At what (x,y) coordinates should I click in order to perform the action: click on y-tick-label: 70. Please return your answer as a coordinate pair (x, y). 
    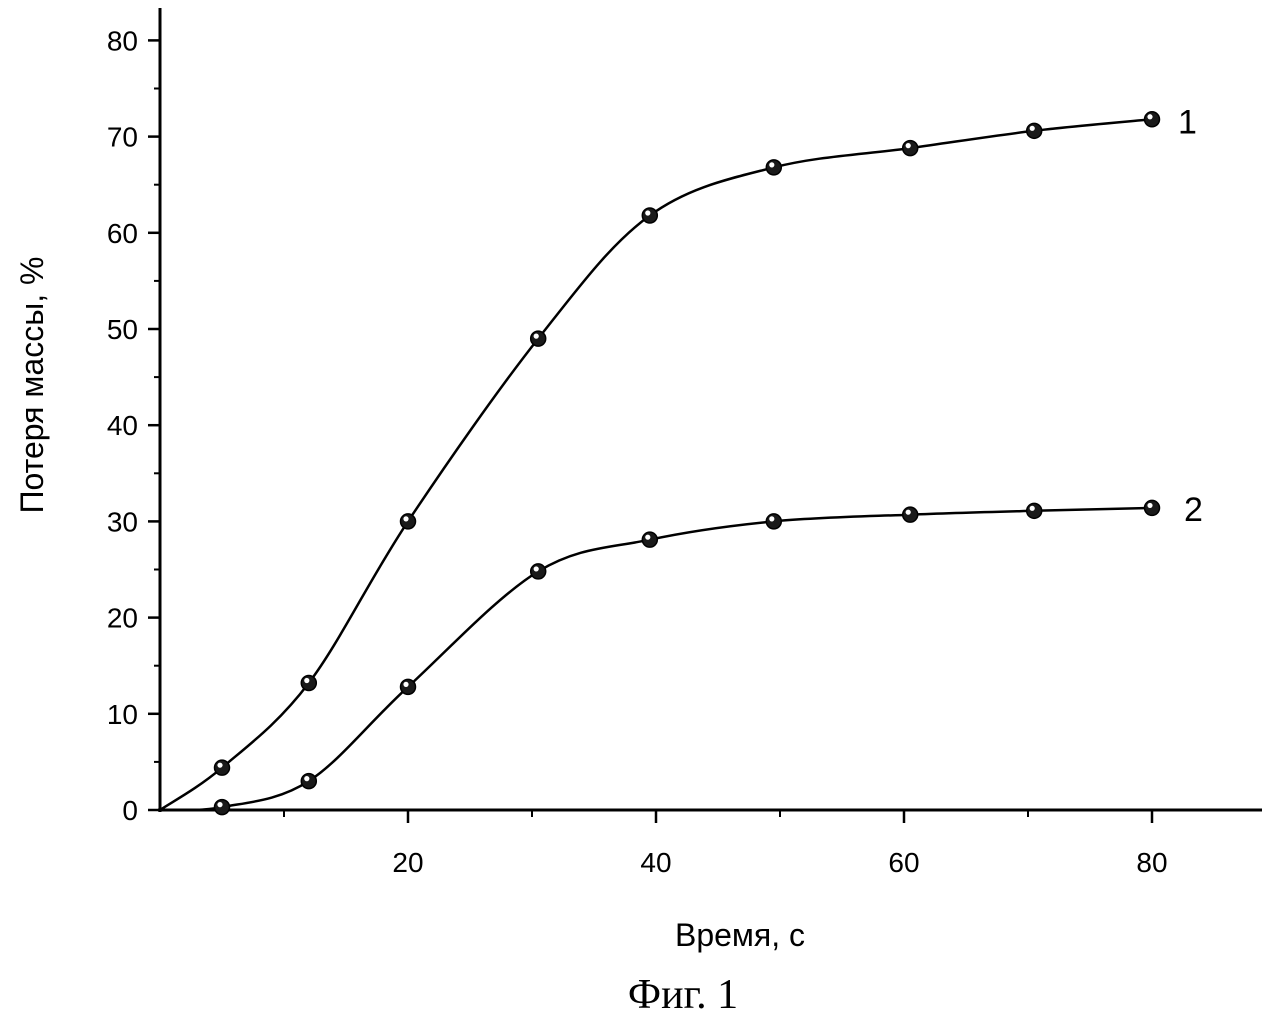
    Looking at the image, I should click on (122, 137).